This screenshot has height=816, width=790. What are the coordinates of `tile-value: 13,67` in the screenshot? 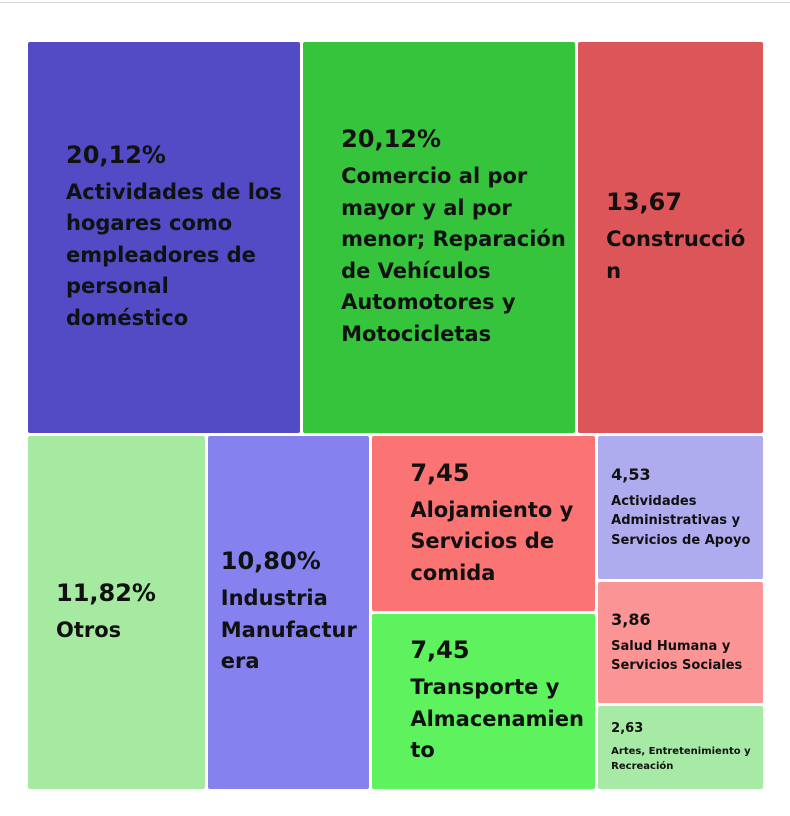 It's located at (644, 202).